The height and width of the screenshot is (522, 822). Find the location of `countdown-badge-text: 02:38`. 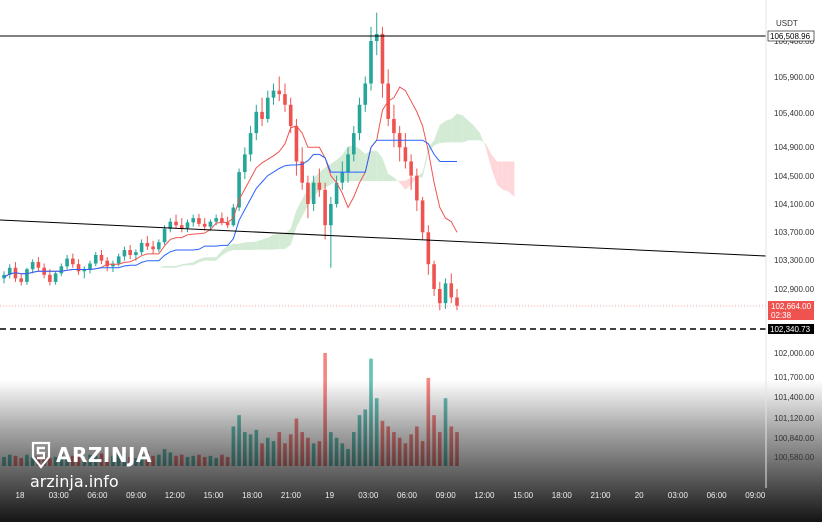

countdown-badge-text: 02:38 is located at coordinates (781, 315).